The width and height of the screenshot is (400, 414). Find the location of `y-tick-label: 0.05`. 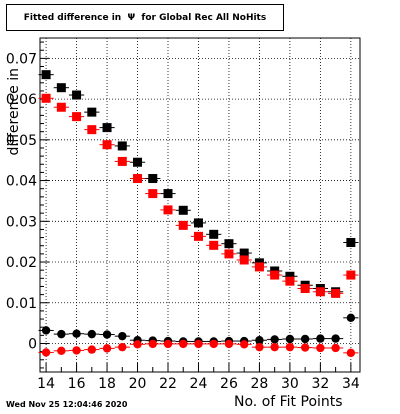

y-tick-label: 0.05 is located at coordinates (21, 141).